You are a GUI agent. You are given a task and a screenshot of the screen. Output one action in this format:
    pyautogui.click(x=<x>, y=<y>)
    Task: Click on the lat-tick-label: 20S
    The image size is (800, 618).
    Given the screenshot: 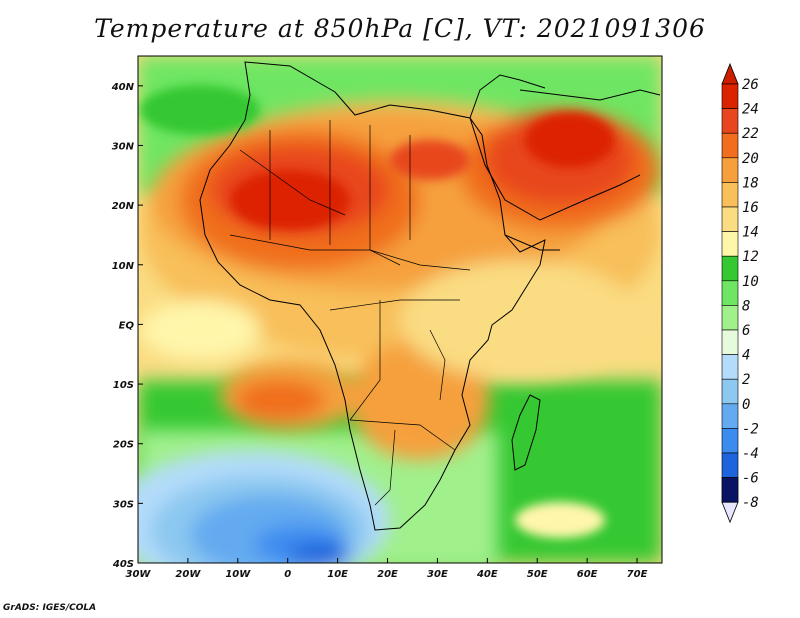 What is the action you would take?
    pyautogui.click(x=123, y=445)
    